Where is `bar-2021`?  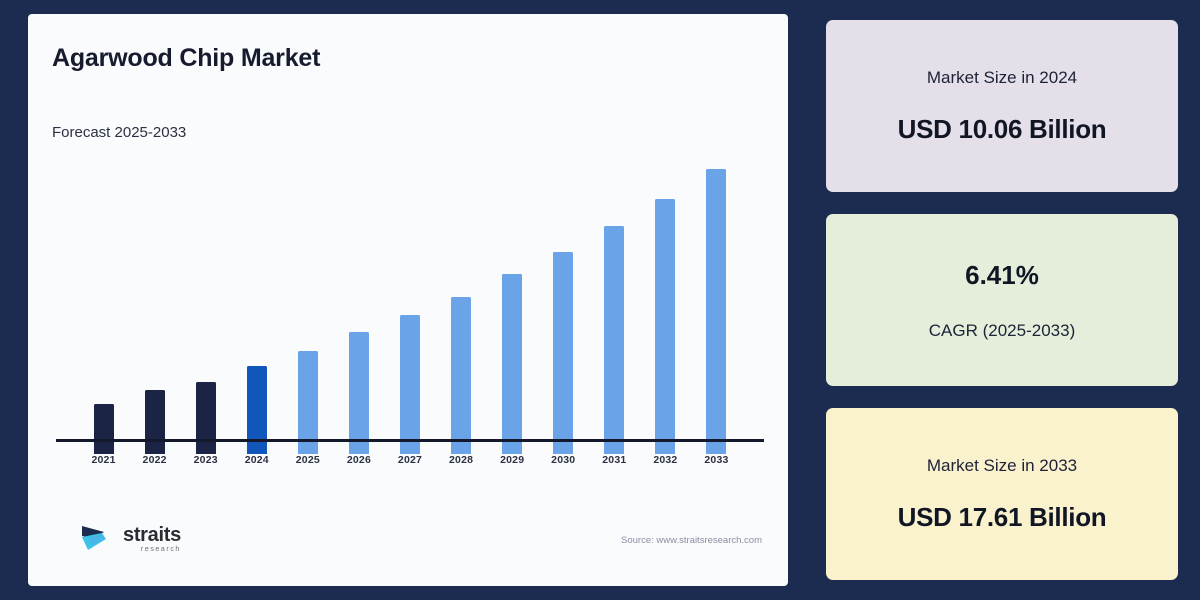 bar-2021 is located at coordinates (103, 429).